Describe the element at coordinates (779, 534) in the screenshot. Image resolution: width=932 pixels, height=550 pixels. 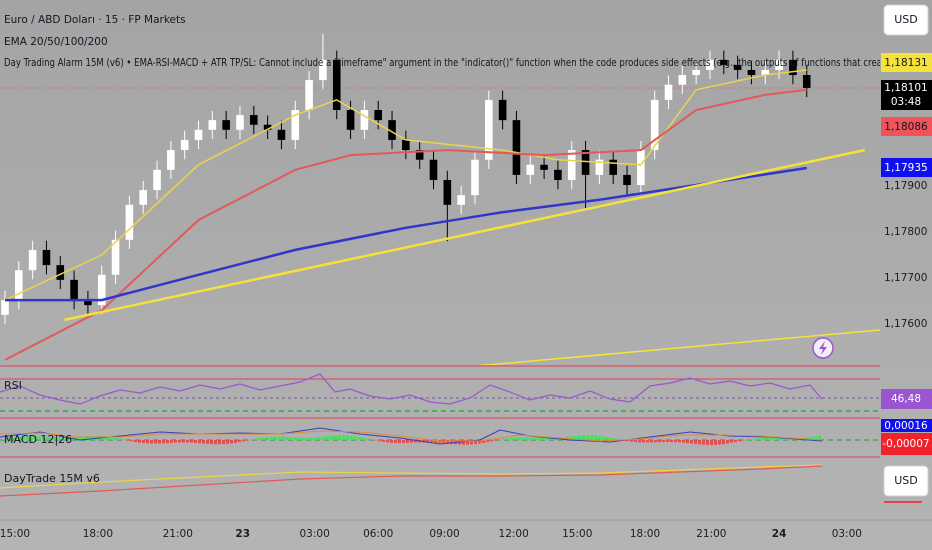
I see `x-tick-label: 24` at that location.